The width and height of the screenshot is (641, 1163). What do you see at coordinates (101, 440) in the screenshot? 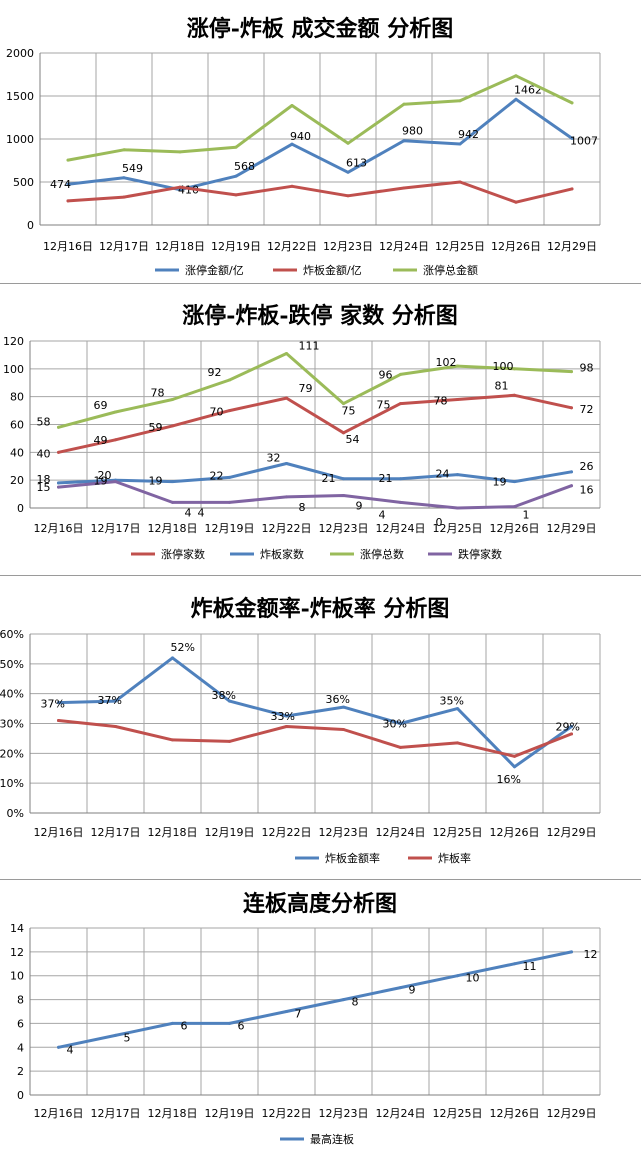
I see `data-label: 49` at bounding box center [101, 440].